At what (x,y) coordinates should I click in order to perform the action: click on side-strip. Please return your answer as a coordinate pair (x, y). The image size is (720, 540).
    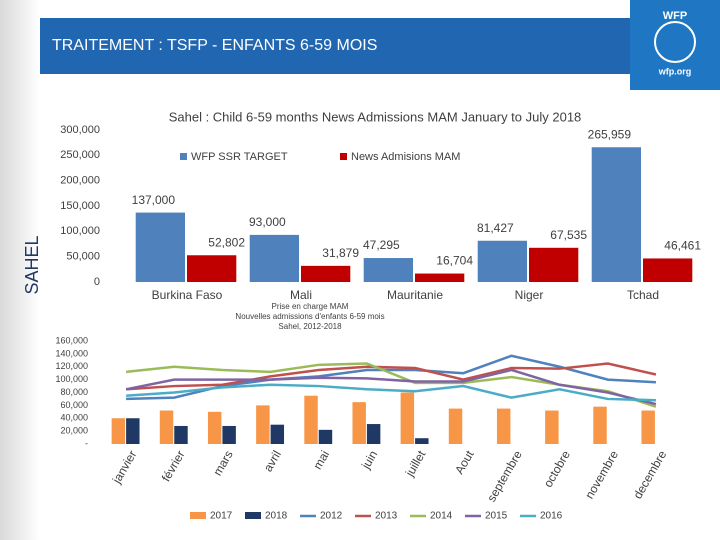
    Looking at the image, I should click on (20, 270).